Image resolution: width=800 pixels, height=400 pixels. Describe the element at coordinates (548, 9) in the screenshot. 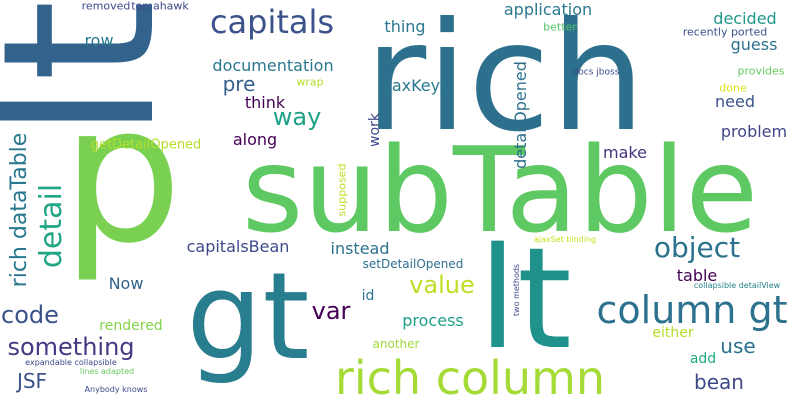

I see `word: application` at that location.